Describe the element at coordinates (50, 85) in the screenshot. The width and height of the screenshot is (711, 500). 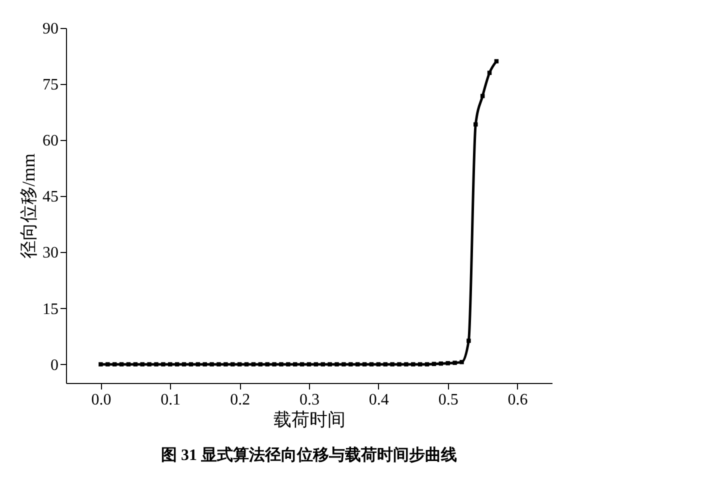
I see `y-tick-label: 75` at that location.